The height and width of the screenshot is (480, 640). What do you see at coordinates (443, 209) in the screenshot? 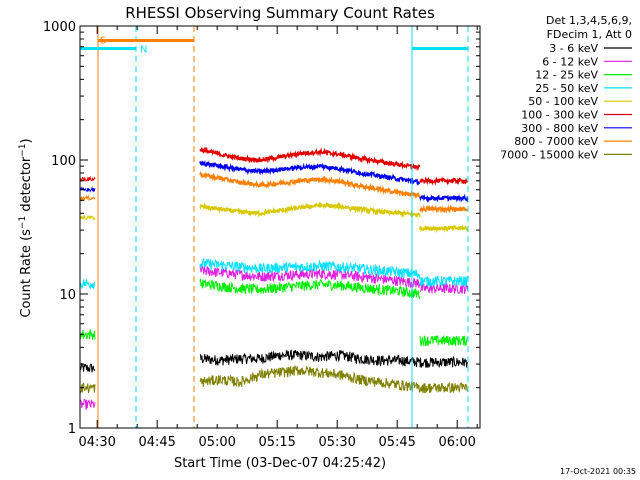
I see `series-800-7000-kev-post` at bounding box center [443, 209].